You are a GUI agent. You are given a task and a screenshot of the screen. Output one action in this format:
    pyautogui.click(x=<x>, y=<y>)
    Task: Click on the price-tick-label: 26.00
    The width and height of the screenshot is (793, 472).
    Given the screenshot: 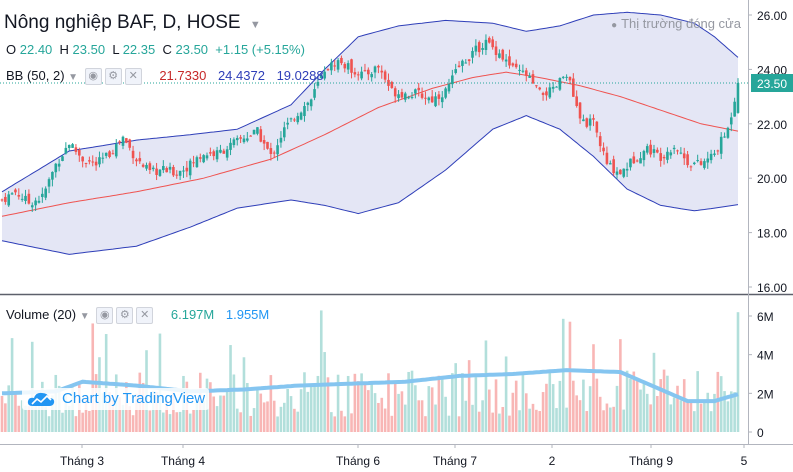 What is the action you would take?
    pyautogui.click(x=772, y=16)
    